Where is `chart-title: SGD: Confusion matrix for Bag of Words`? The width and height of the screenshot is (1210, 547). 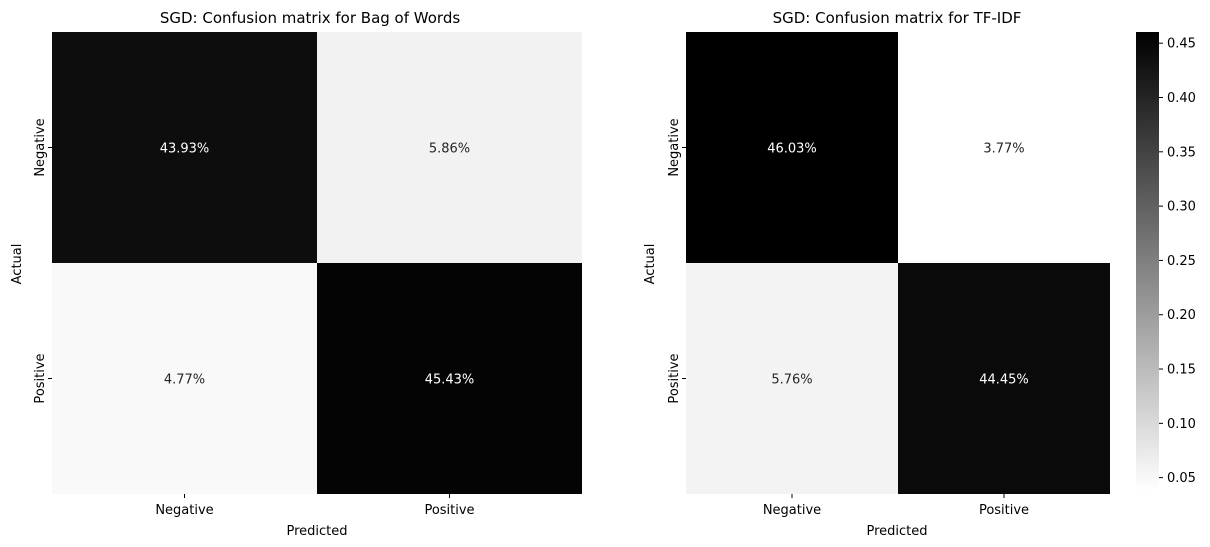 chart-title: SGD: Confusion matrix for Bag of Words is located at coordinates (310, 18).